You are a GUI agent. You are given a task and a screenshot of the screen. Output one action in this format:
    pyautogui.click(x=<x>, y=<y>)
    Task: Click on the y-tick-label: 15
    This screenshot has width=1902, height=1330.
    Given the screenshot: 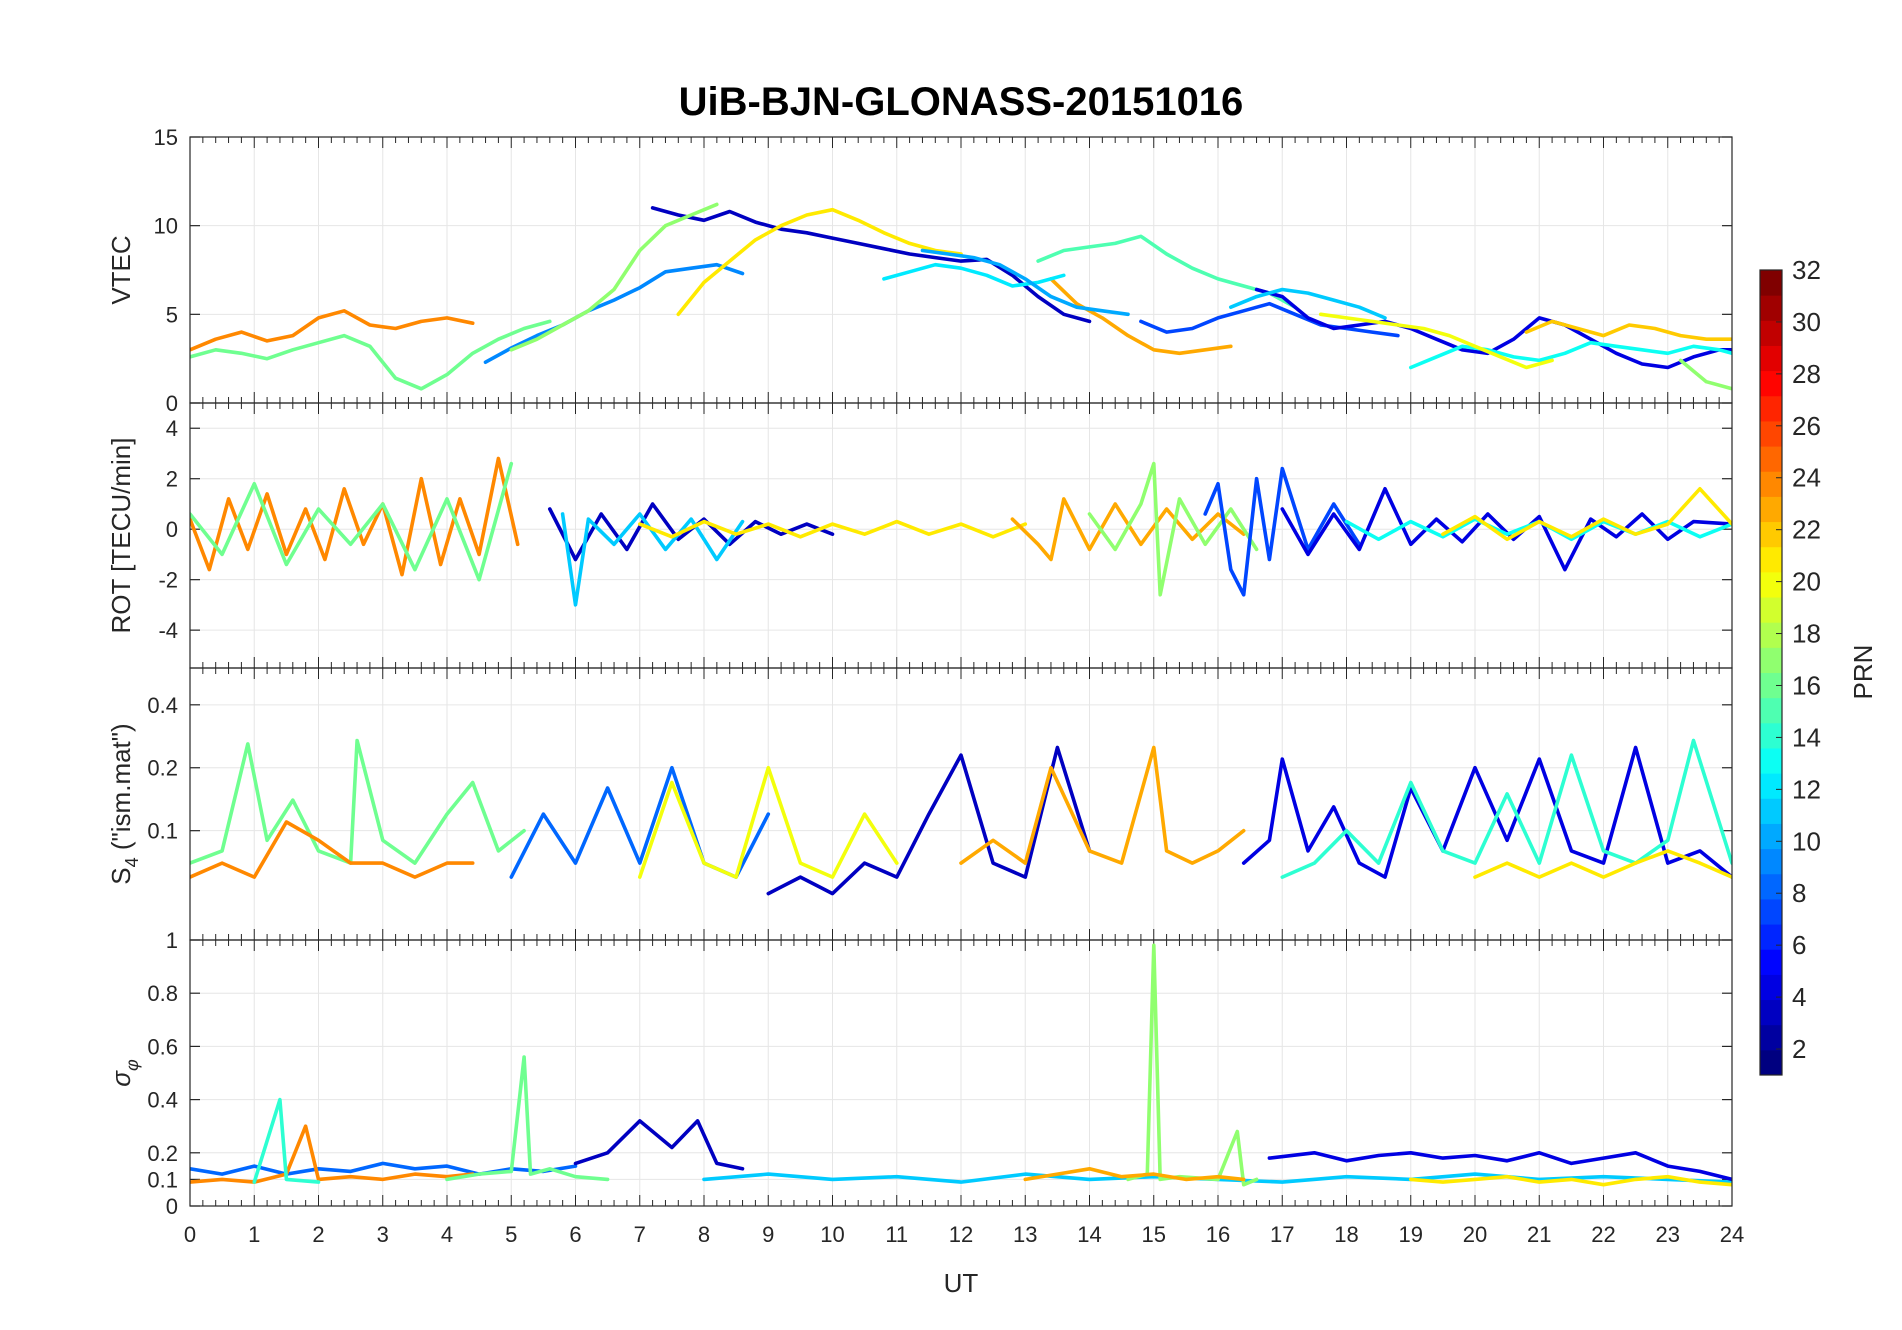 What is the action you would take?
    pyautogui.click(x=166, y=137)
    